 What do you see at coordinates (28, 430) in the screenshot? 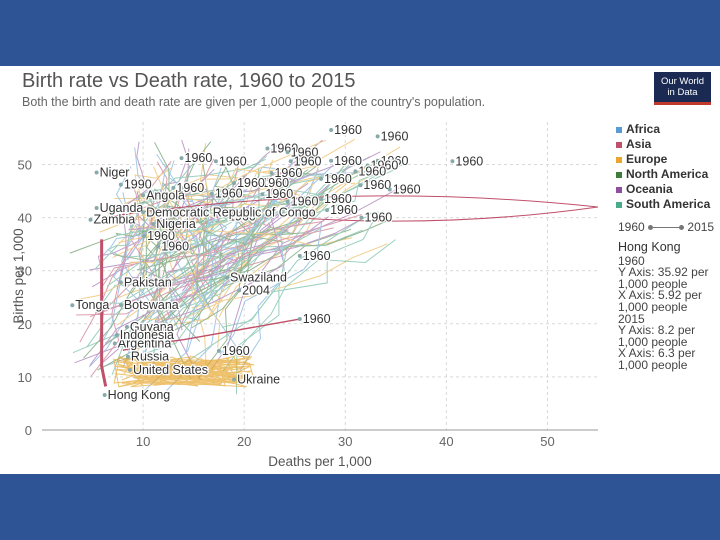
I see `y-tick-label: 0` at bounding box center [28, 430].